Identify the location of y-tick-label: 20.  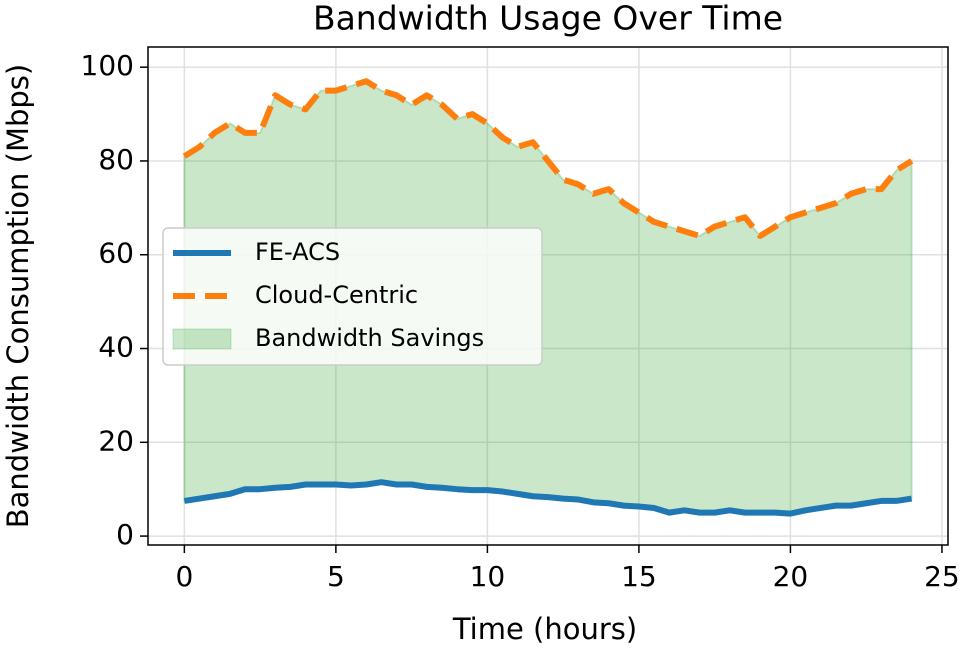
(116, 440).